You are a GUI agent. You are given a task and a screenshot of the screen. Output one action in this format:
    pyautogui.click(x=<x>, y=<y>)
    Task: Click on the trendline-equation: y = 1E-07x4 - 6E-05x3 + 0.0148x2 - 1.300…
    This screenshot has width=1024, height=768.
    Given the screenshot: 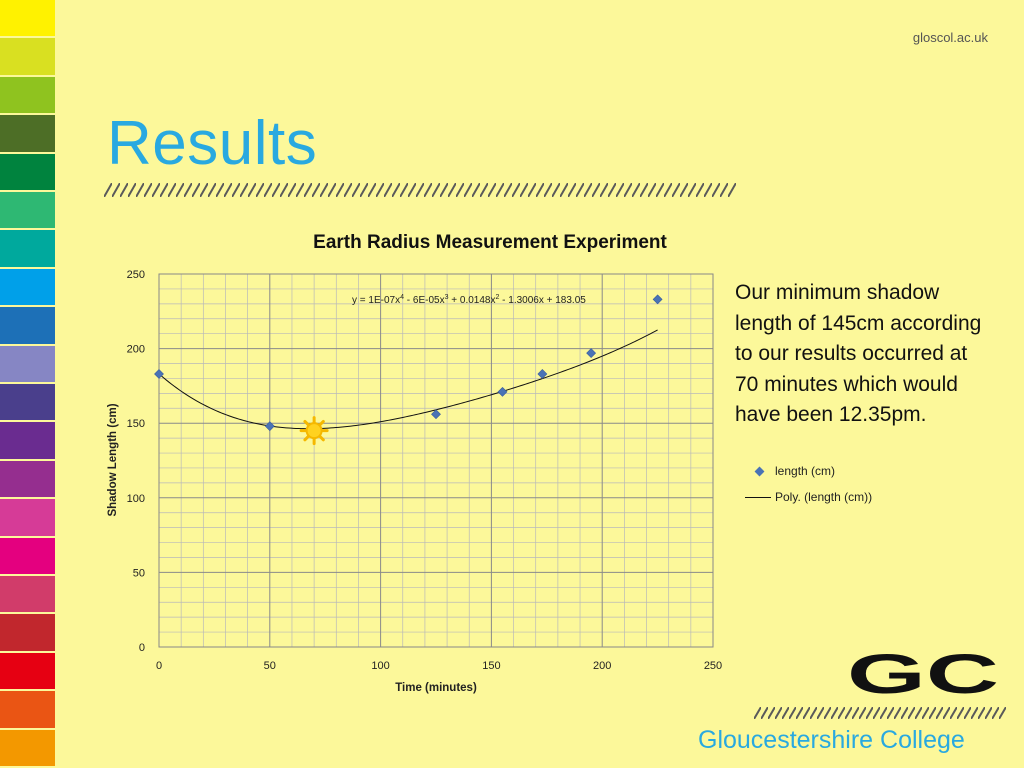 What is the action you would take?
    pyautogui.click(x=469, y=300)
    